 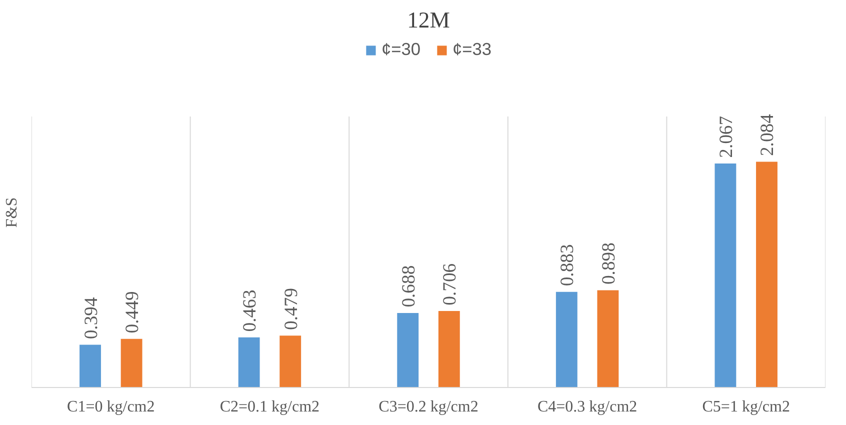 What do you see at coordinates (428, 20) in the screenshot?
I see `chart-title: 12M` at bounding box center [428, 20].